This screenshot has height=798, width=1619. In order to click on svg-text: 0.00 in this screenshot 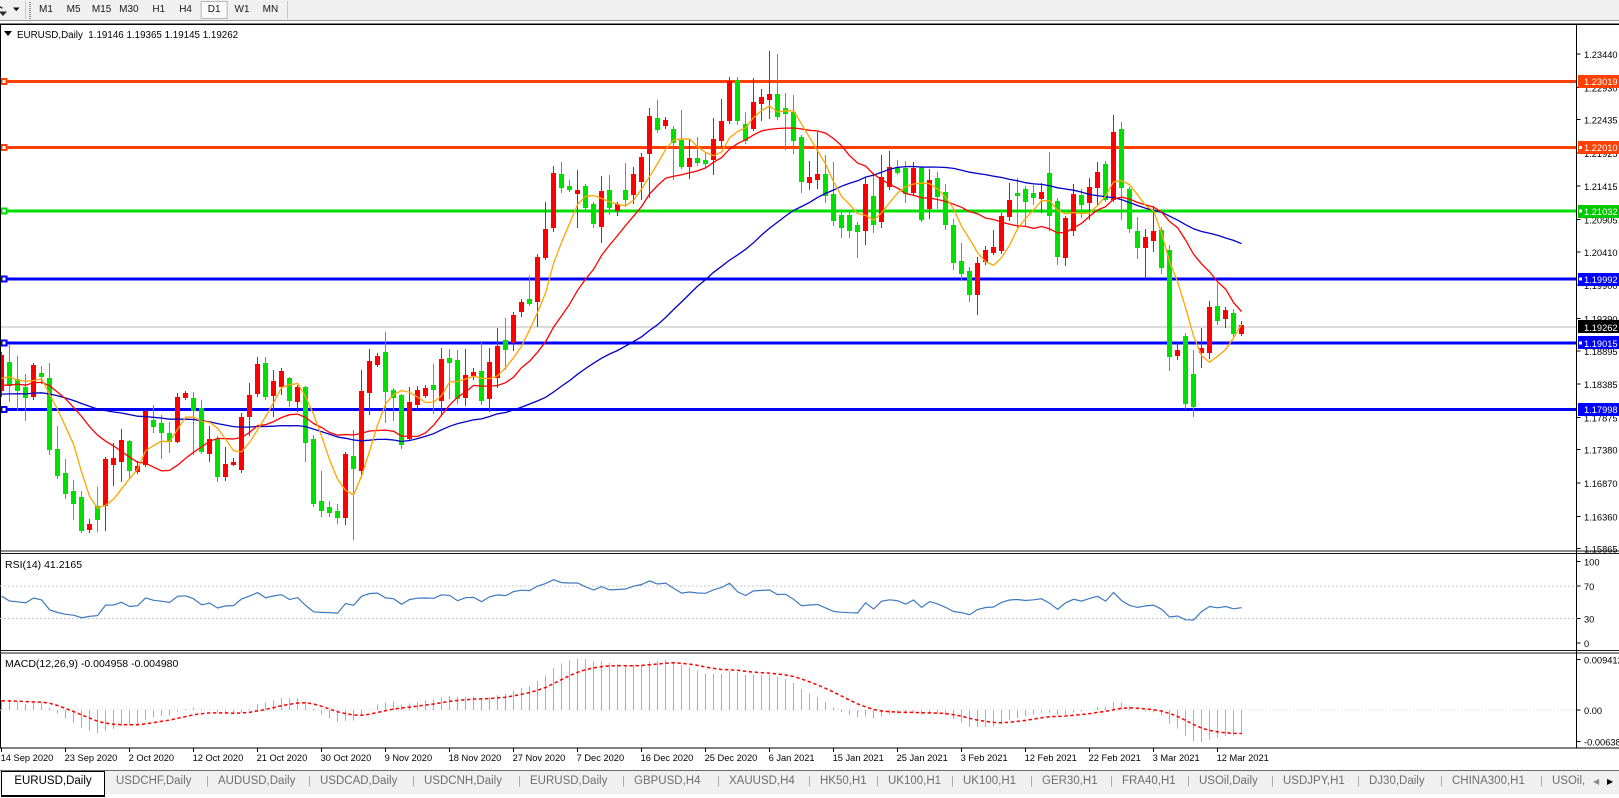, I will do `click(1593, 711)`.